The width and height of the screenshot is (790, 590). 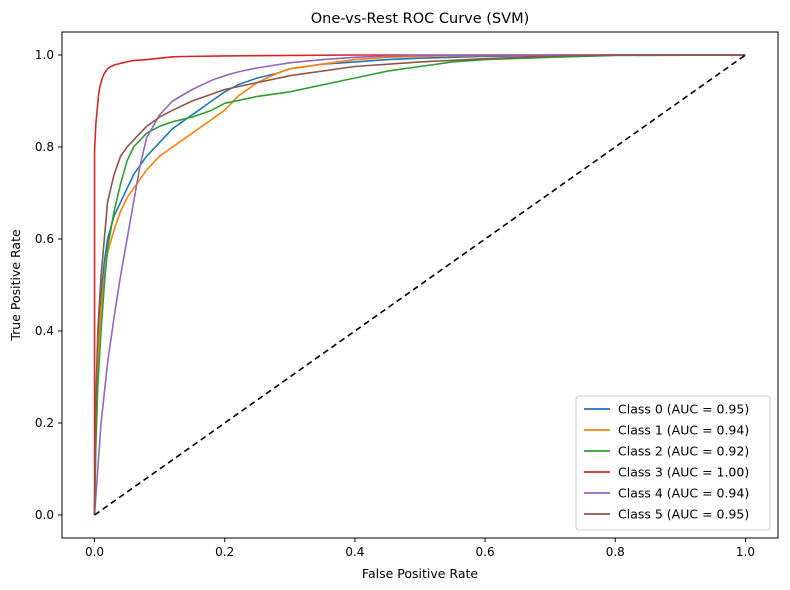 What do you see at coordinates (224, 552) in the screenshot?
I see `x-tick-label: 0.2` at bounding box center [224, 552].